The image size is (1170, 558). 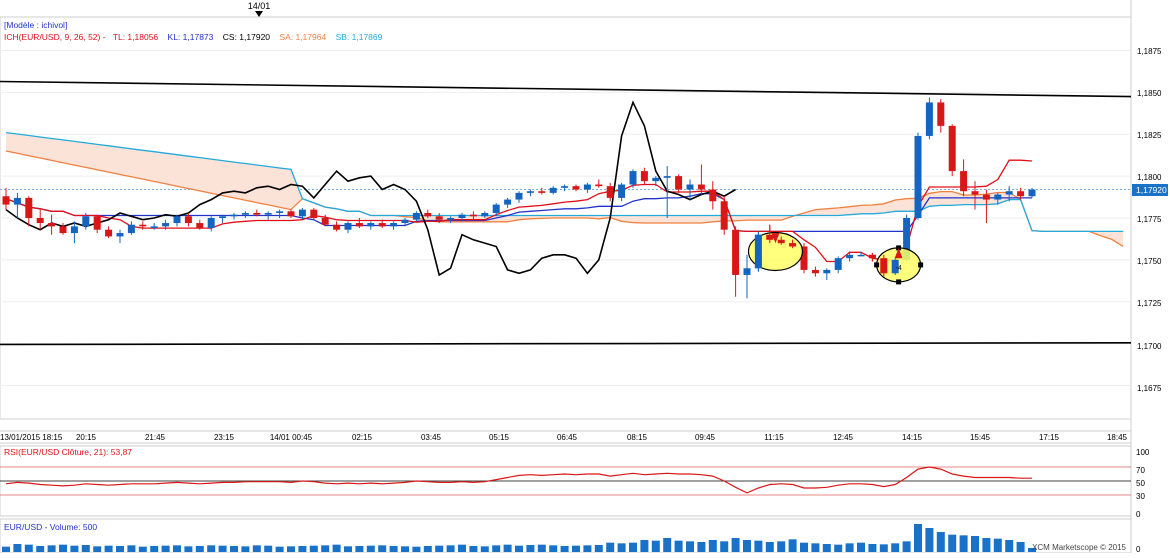 What do you see at coordinates (191, 37) in the screenshot?
I see `legend-kl: KL: 1,17873` at bounding box center [191, 37].